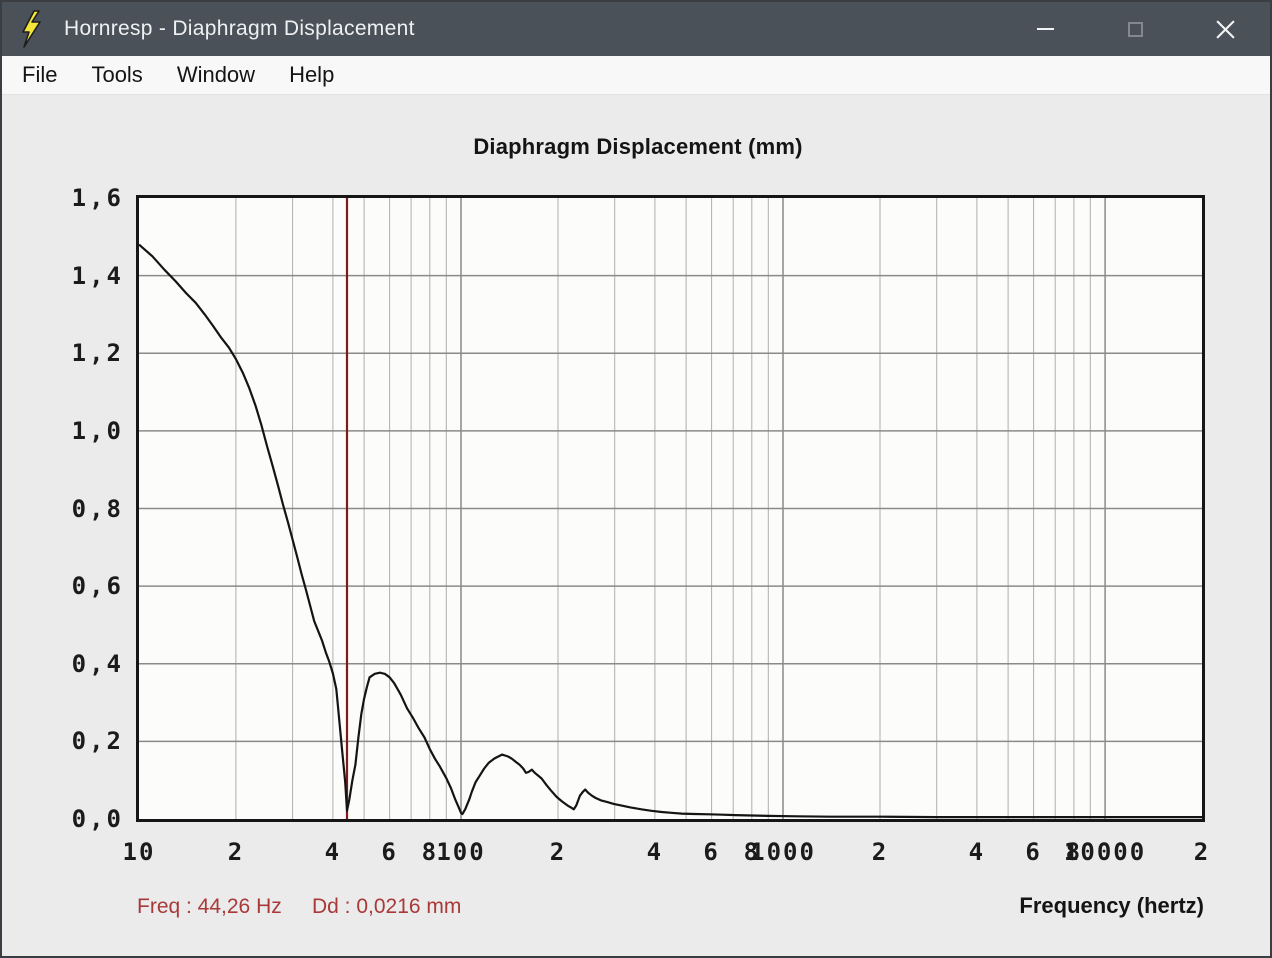 The height and width of the screenshot is (958, 1272). What do you see at coordinates (97, 663) in the screenshot?
I see `y-tick-label: 0,4` at bounding box center [97, 663].